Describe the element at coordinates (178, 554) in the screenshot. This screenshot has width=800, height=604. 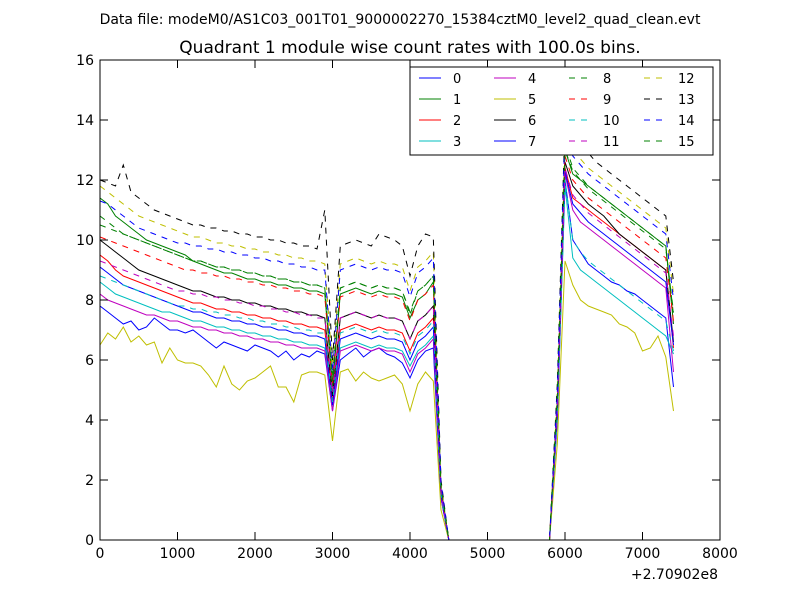
I see `x-tick-label: 1000` at that location.